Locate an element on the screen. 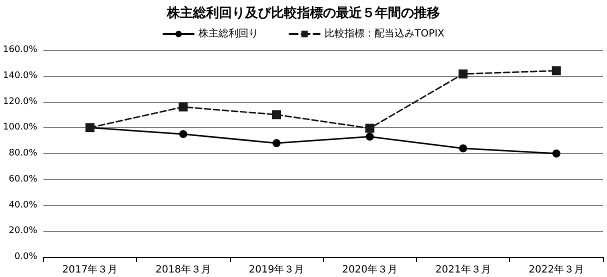  y-tick-label: 40.0% is located at coordinates (23, 205).